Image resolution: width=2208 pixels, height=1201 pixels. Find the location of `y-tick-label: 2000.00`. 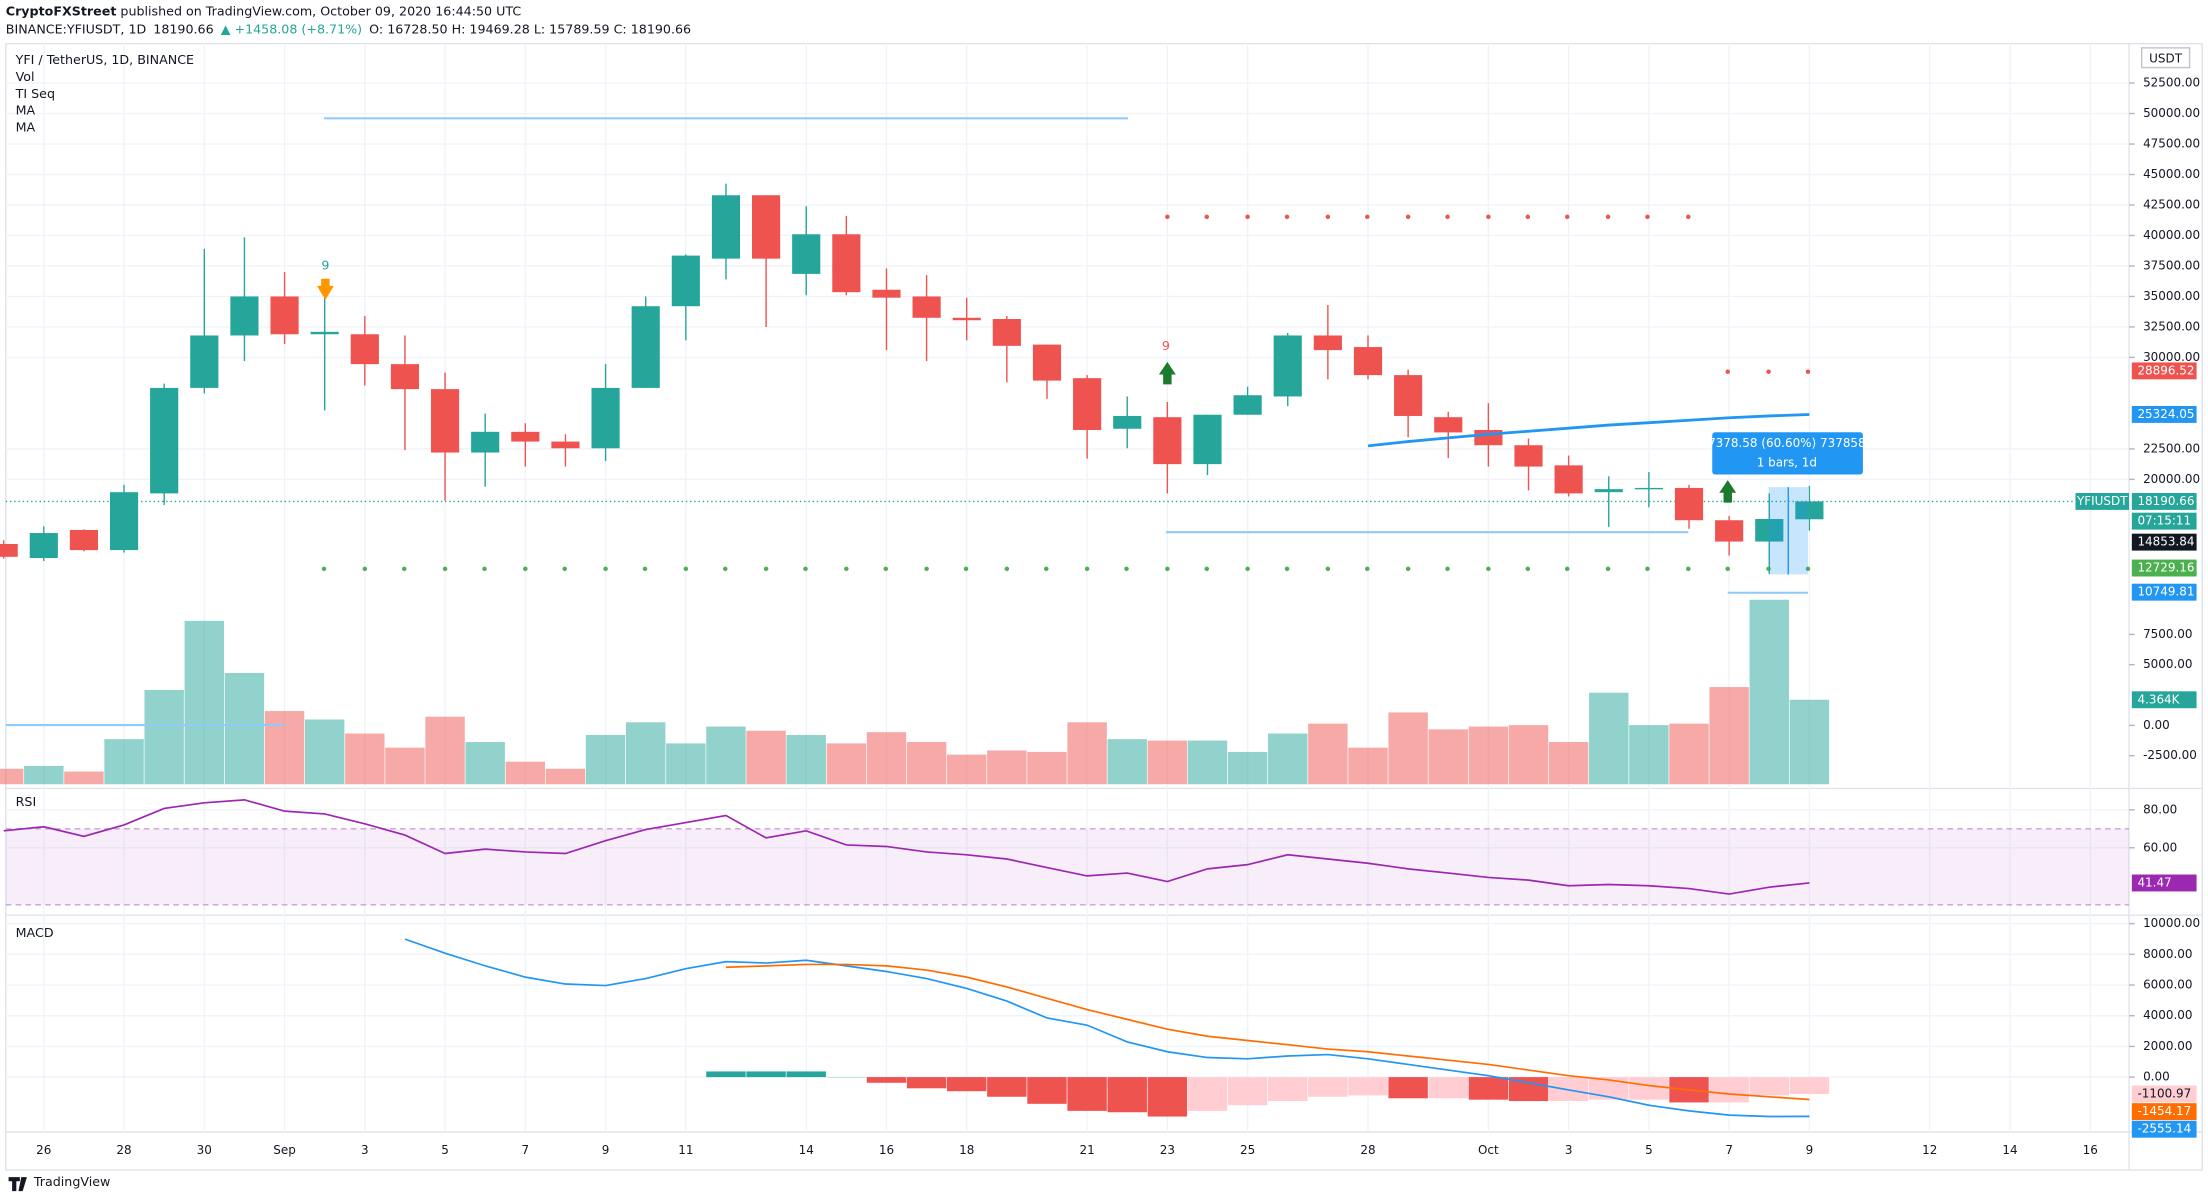

y-tick-label: 2000.00 is located at coordinates (2167, 1046).